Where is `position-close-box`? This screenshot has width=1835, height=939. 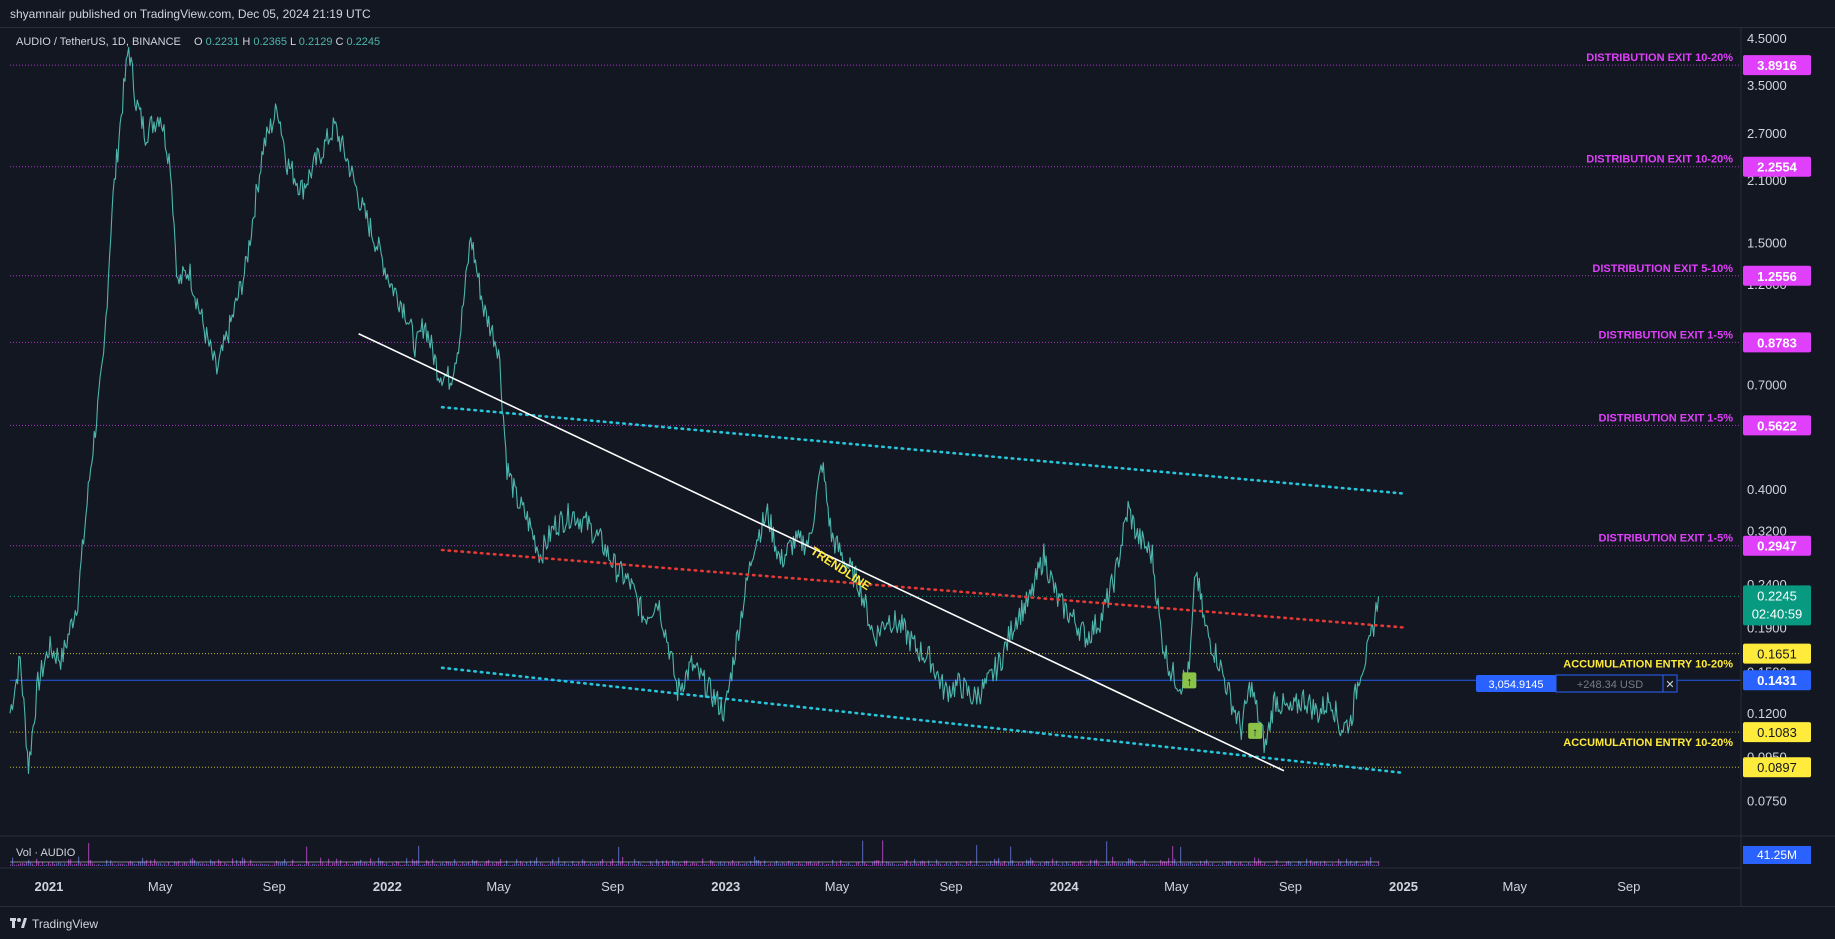 position-close-box is located at coordinates (1670, 683).